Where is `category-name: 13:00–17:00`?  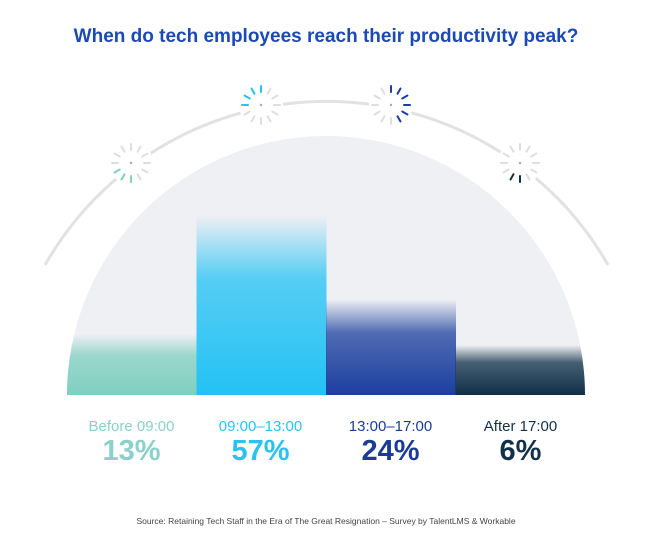 category-name: 13:00–17:00 is located at coordinates (390, 426).